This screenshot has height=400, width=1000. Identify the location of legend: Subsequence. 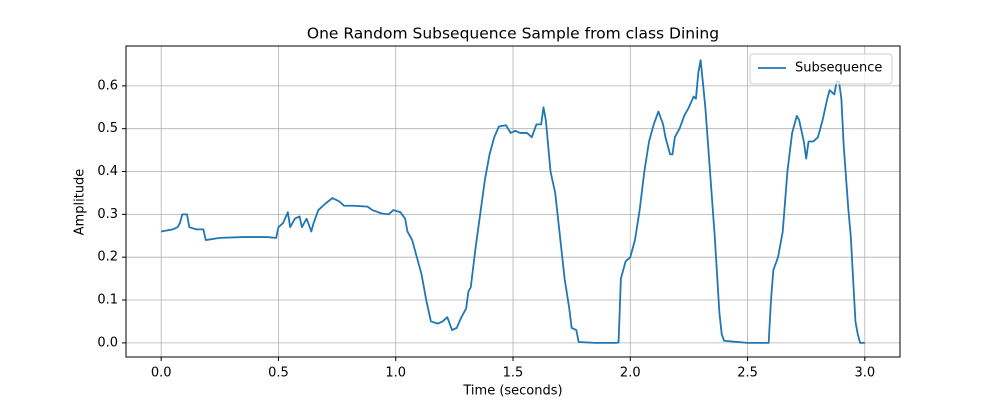
(821, 69).